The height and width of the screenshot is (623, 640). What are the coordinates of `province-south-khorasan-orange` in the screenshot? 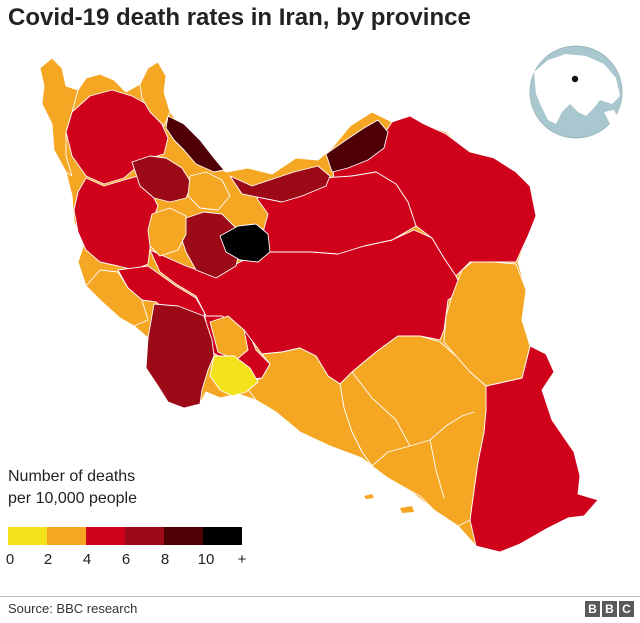 It's located at (487, 324).